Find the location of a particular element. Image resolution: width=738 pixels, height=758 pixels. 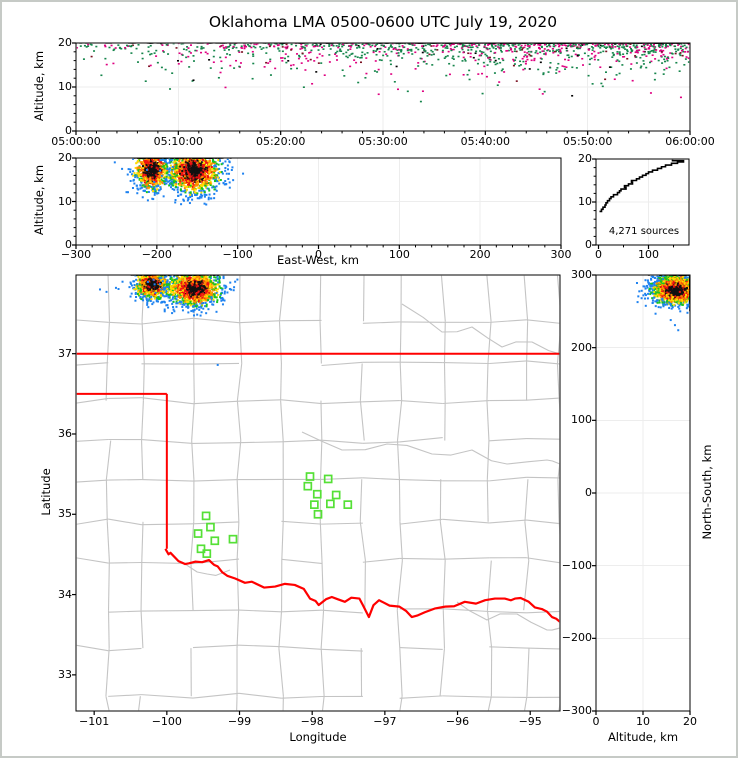

tick-label: −98 is located at coordinates (312, 721).